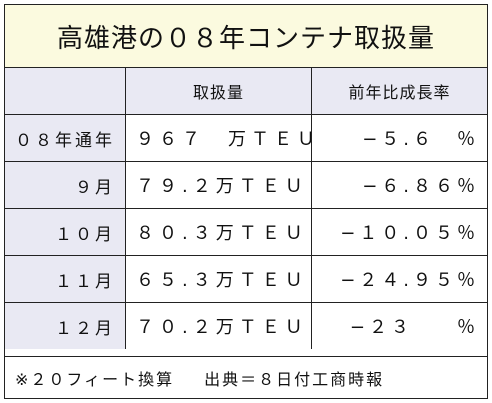  Describe the element at coordinates (65, 232) in the screenshot. I see `row-label: １０月` at that location.